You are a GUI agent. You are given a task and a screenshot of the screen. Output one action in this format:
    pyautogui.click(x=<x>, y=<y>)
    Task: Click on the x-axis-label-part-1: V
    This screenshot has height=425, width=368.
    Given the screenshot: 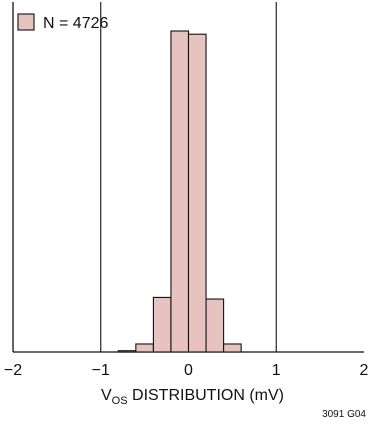 What is the action you would take?
    pyautogui.click(x=106, y=395)
    